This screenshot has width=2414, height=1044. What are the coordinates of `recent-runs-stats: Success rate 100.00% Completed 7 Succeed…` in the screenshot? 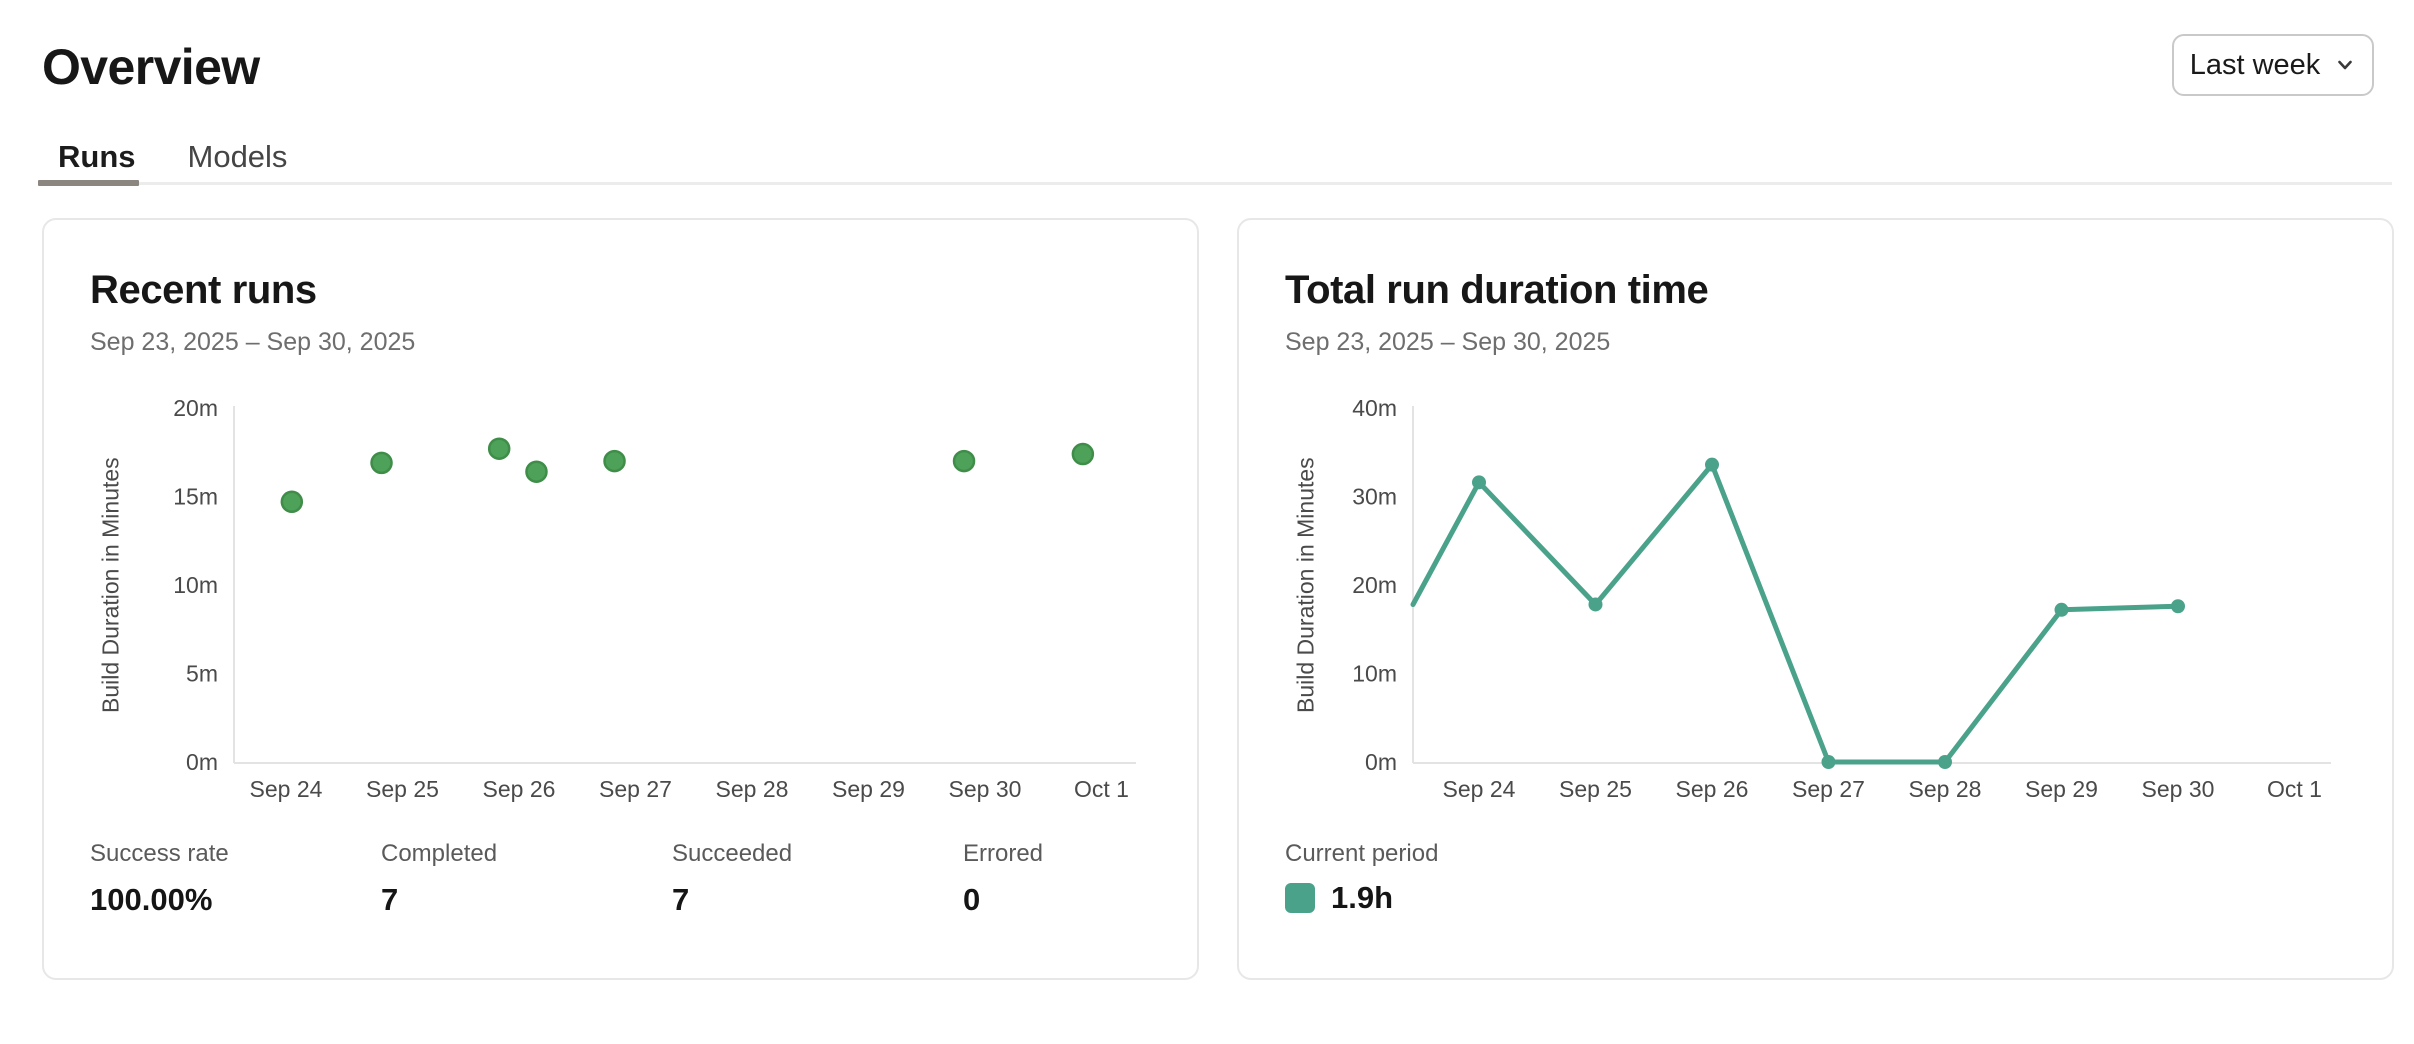 It's located at (672, 879).